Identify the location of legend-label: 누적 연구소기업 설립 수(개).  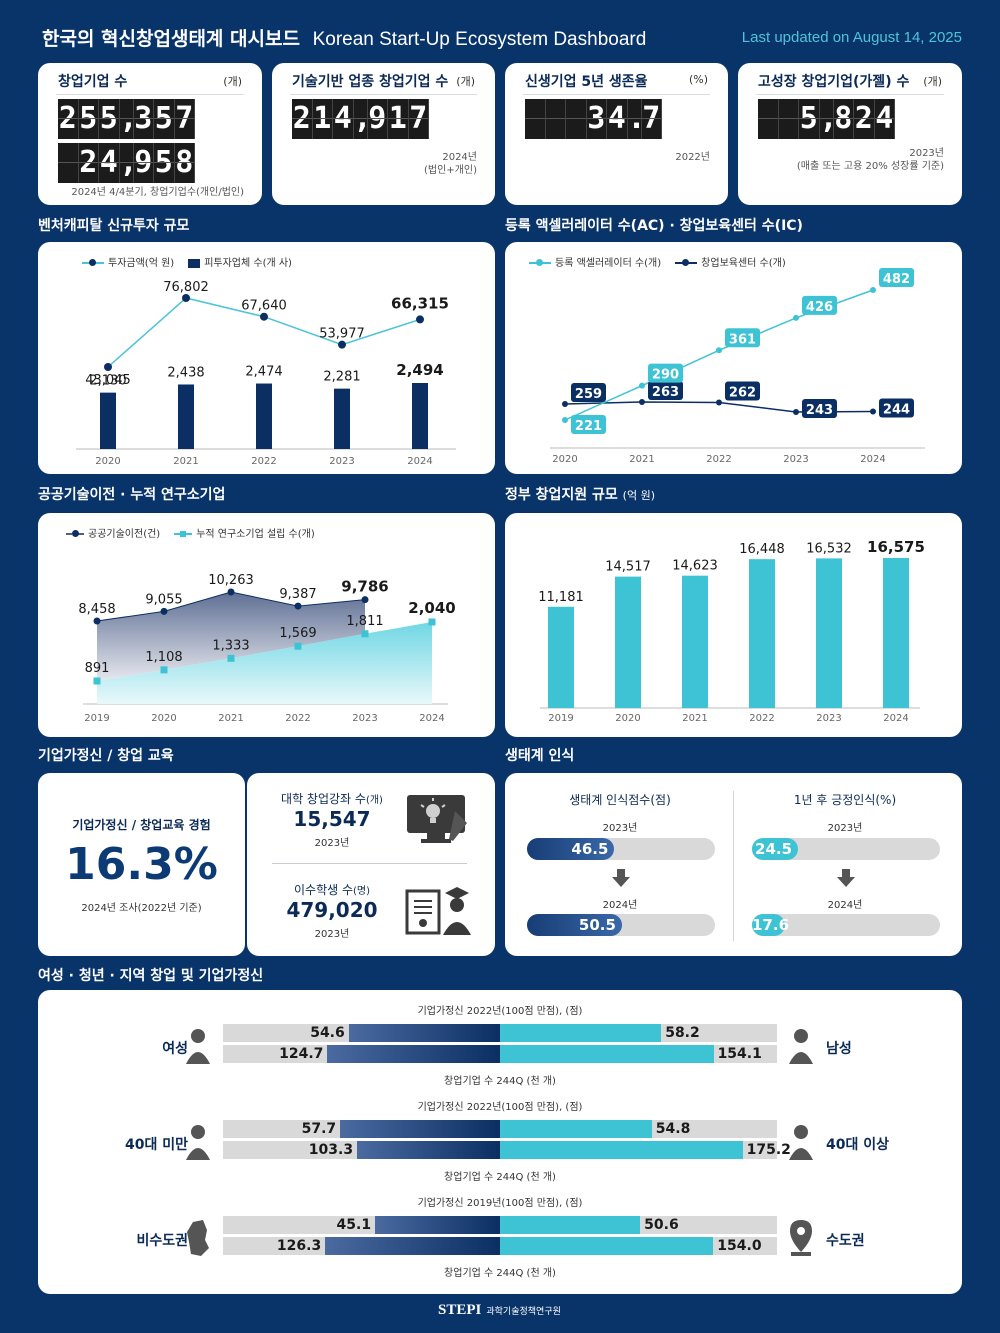
(255, 534).